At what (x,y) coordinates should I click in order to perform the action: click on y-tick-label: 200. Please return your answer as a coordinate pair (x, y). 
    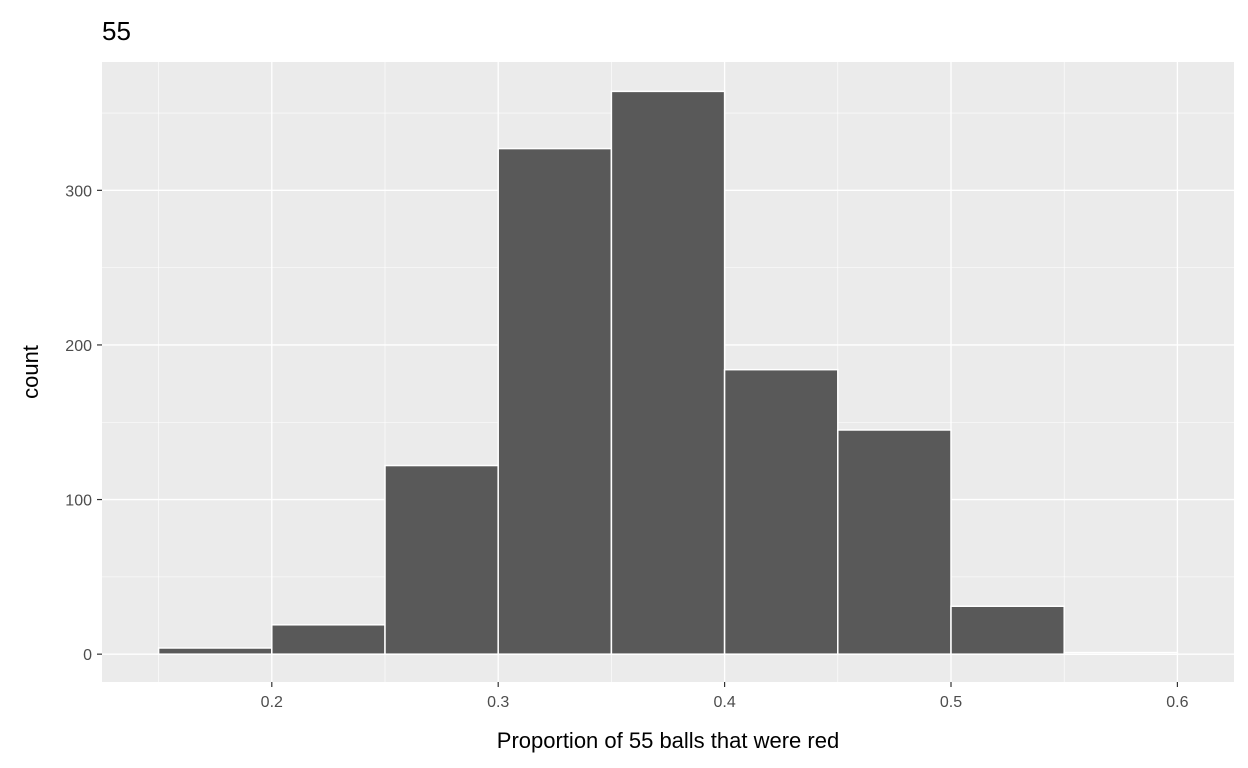
    Looking at the image, I should click on (78, 346).